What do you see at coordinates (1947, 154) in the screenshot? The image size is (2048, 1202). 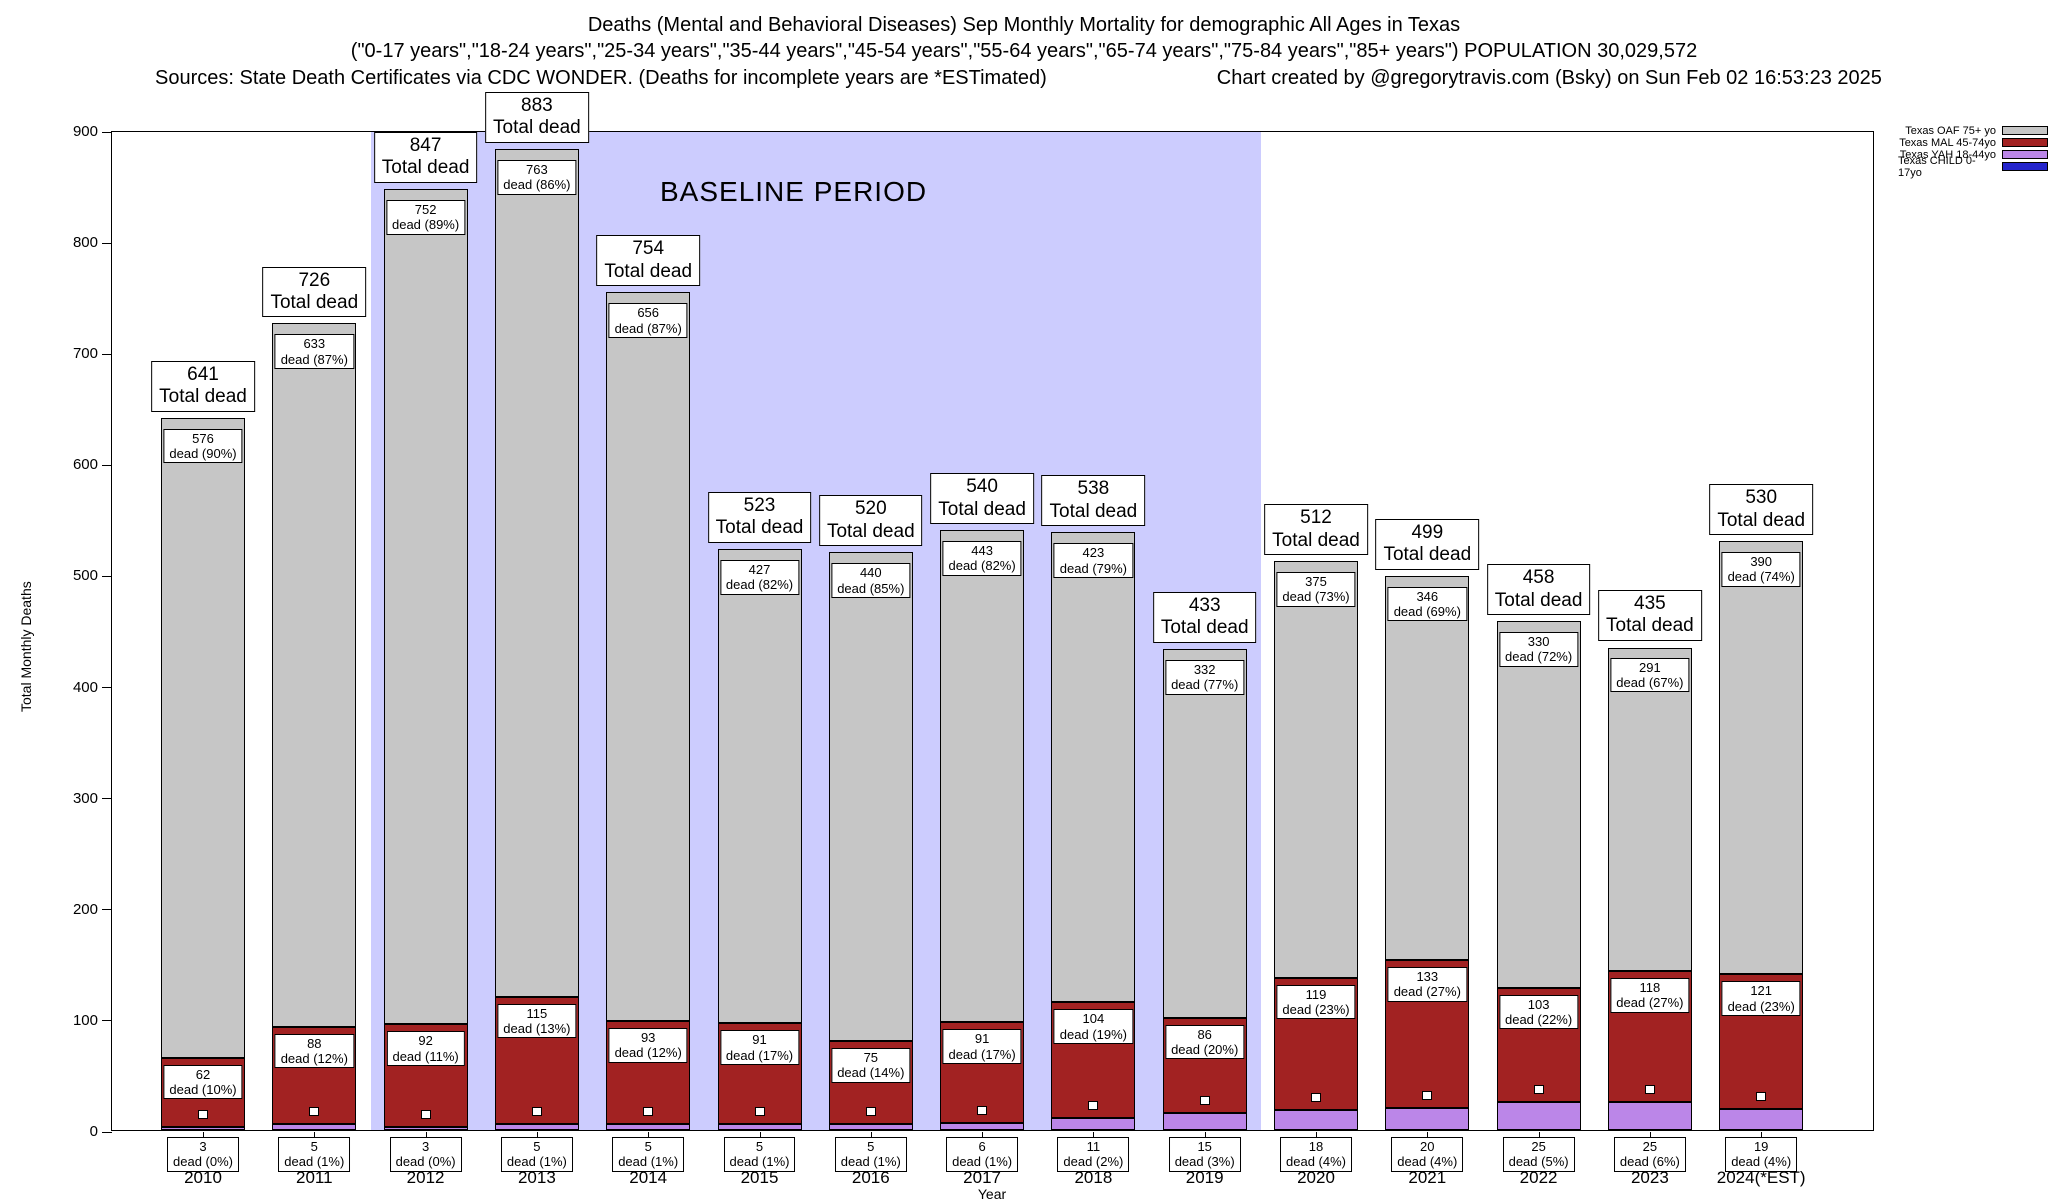 I see `legend-item-label: Texas YAH 18-44yo` at bounding box center [1947, 154].